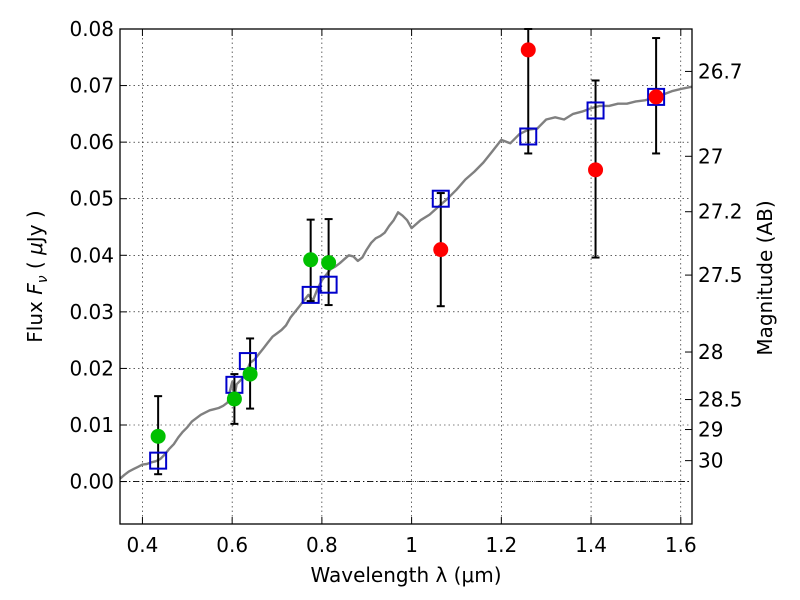  What do you see at coordinates (232, 545) in the screenshot?
I see `x-tick-label: 0.6` at bounding box center [232, 545].